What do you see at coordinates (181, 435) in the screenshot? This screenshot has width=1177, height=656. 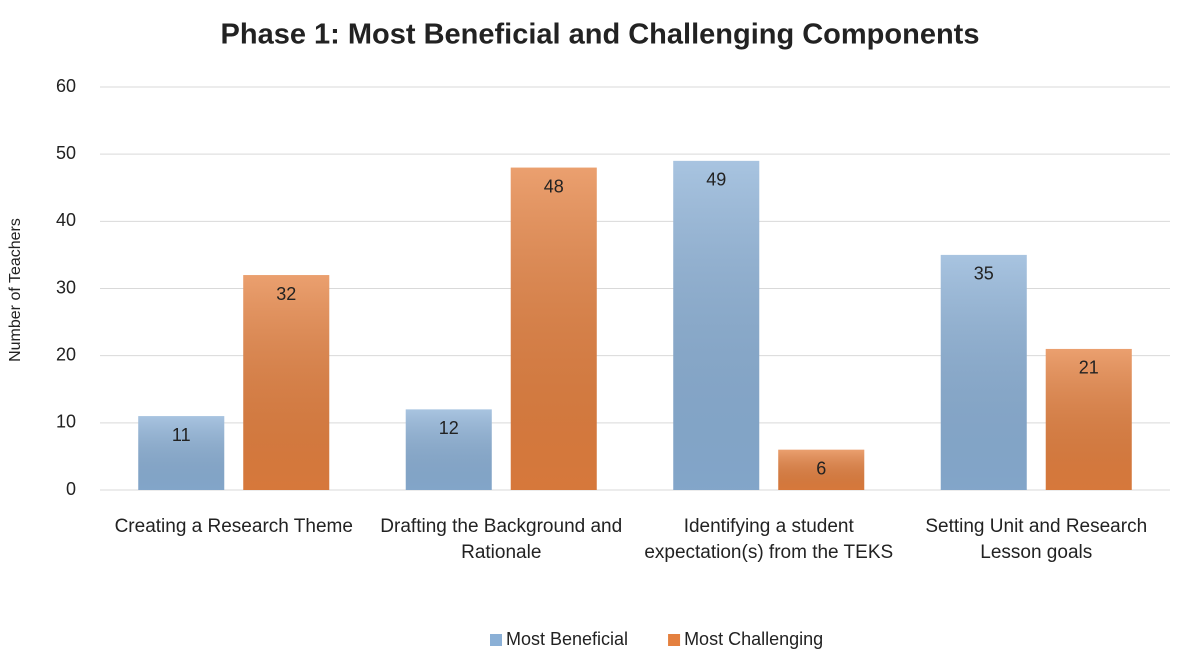 I see `data-label: 11` at bounding box center [181, 435].